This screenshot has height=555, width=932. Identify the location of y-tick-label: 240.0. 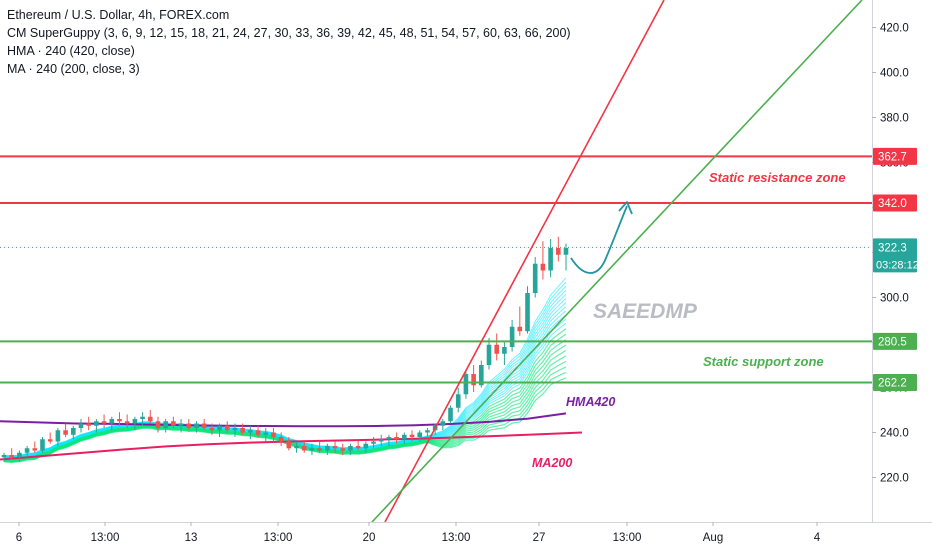
(894, 434).